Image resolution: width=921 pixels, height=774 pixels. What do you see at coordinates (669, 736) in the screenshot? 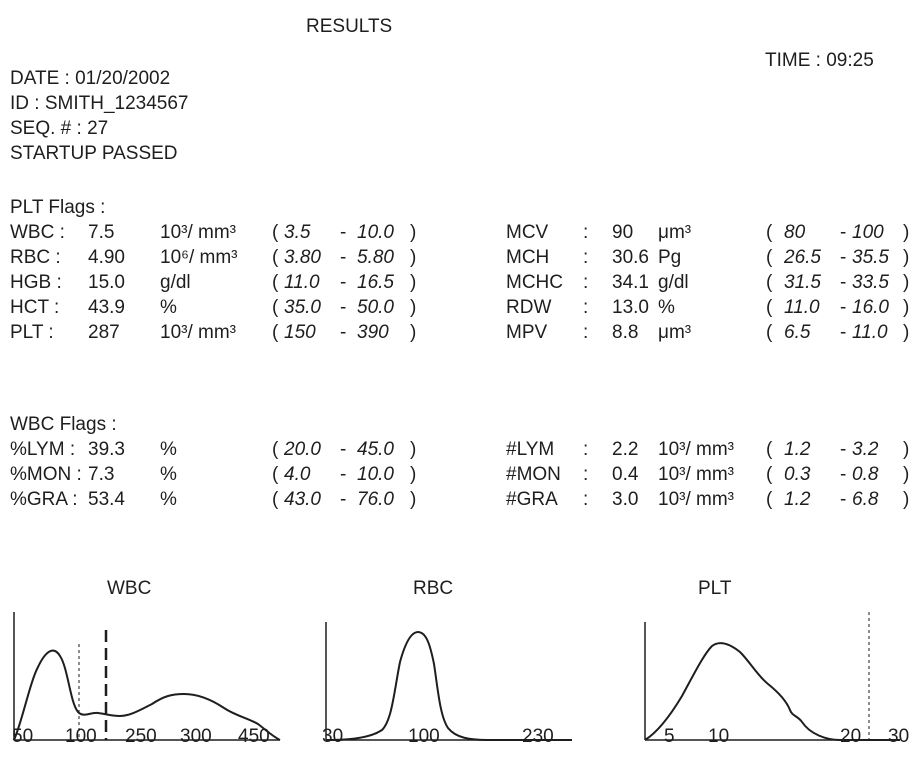
I see `plt-tick-label: 5` at bounding box center [669, 736].